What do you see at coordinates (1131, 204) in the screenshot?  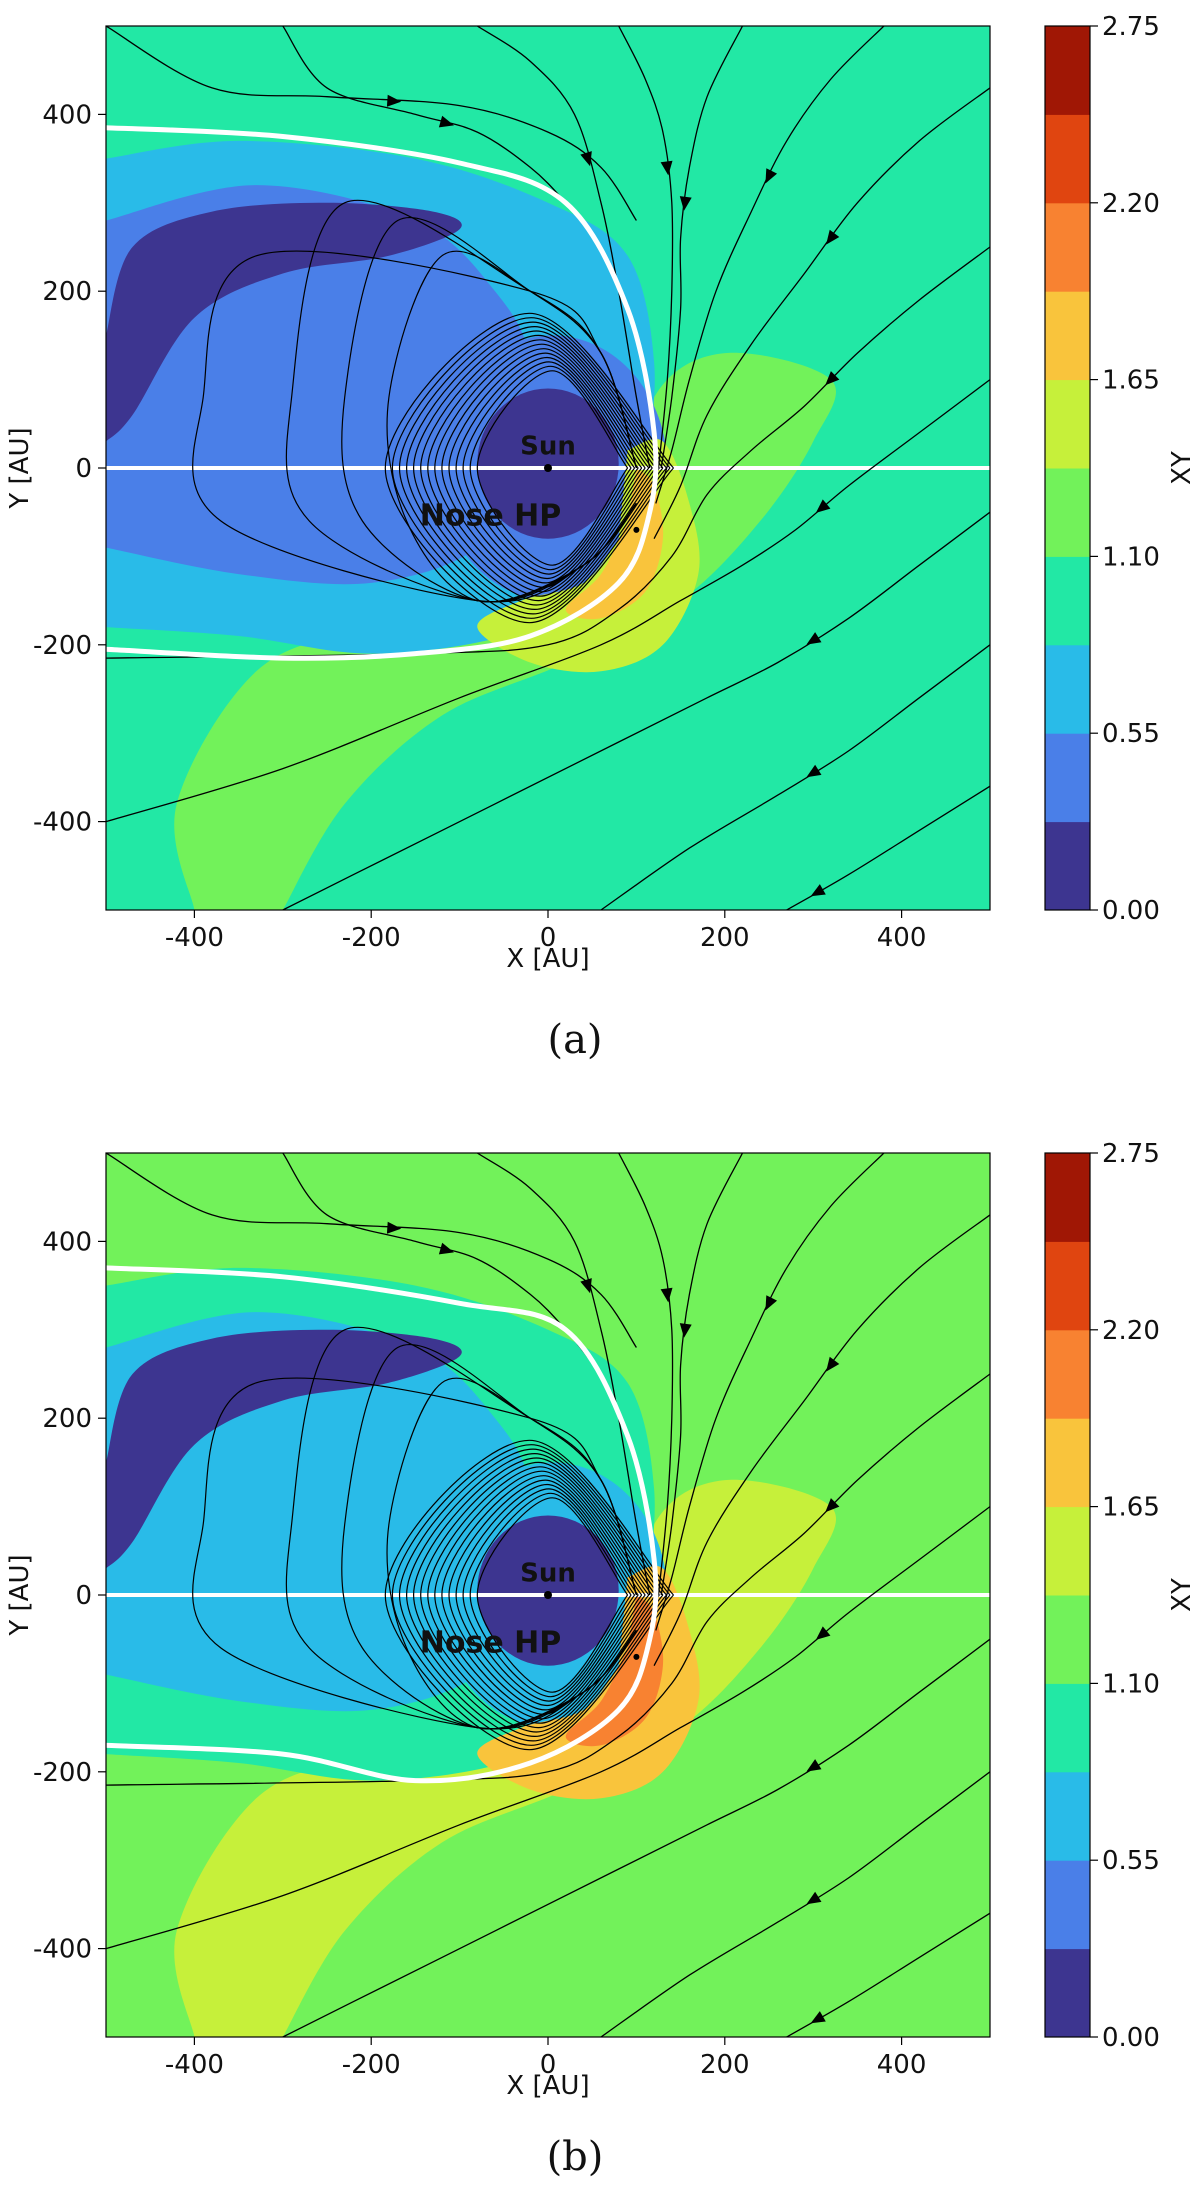 I see `colorbar-tick-label: 2.20` at bounding box center [1131, 204].